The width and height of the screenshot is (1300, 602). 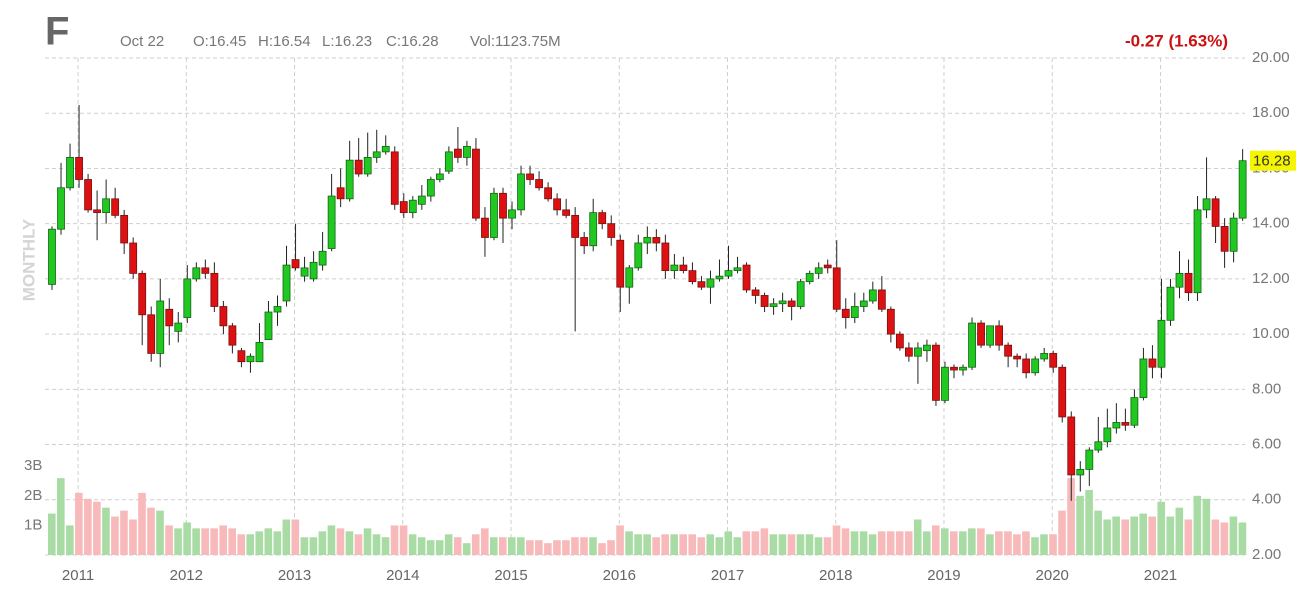 What do you see at coordinates (412, 41) in the screenshot?
I see `header-item: C:16.28` at bounding box center [412, 41].